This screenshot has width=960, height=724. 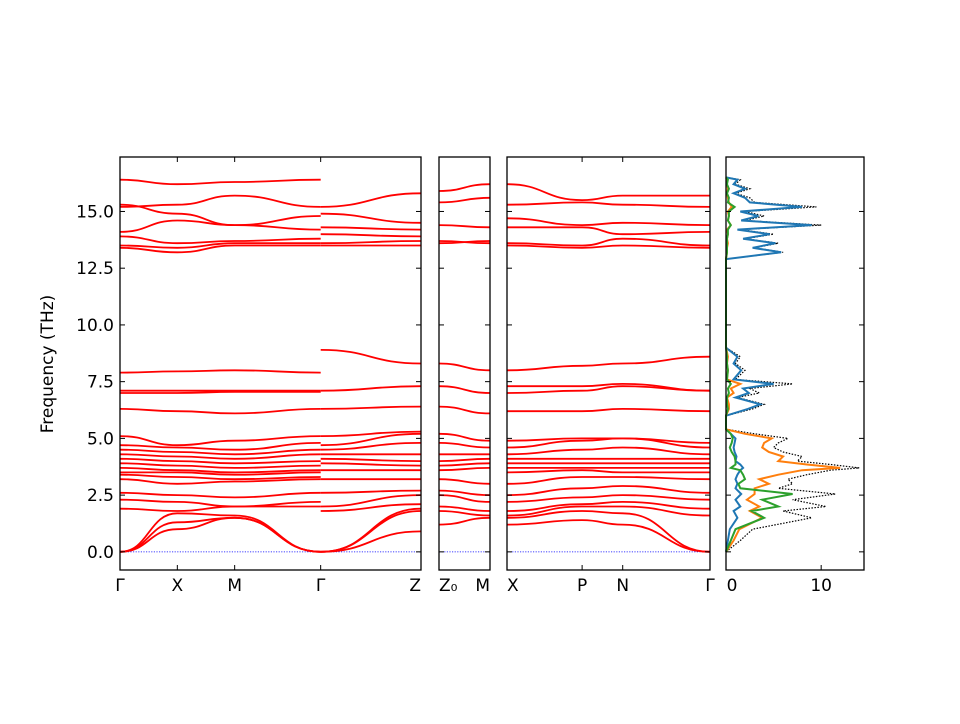 I want to click on band-line-p1-s2-b3, so click(x=371, y=218).